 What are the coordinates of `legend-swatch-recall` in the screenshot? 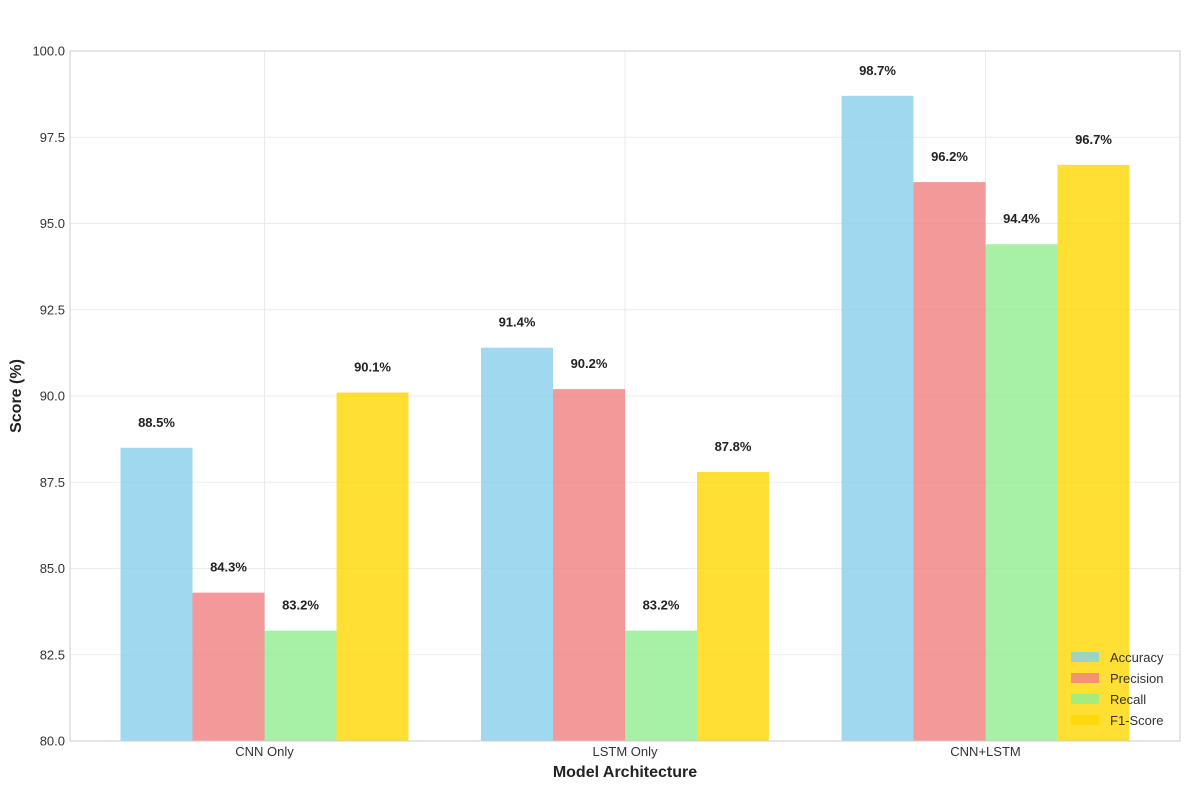 It's located at (1085, 699).